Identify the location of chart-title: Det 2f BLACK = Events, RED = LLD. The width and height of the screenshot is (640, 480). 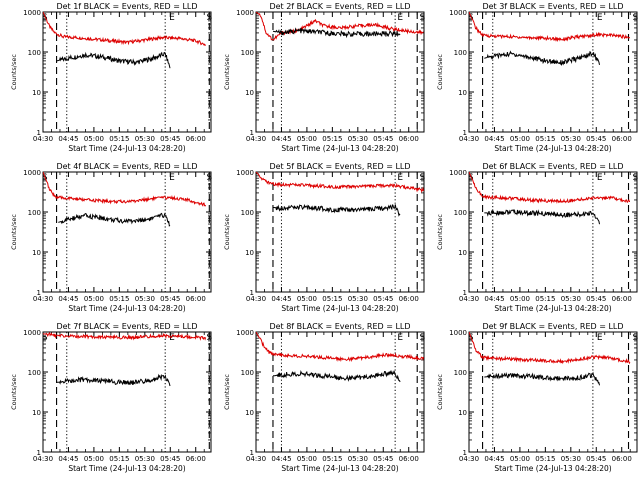
(339, 6).